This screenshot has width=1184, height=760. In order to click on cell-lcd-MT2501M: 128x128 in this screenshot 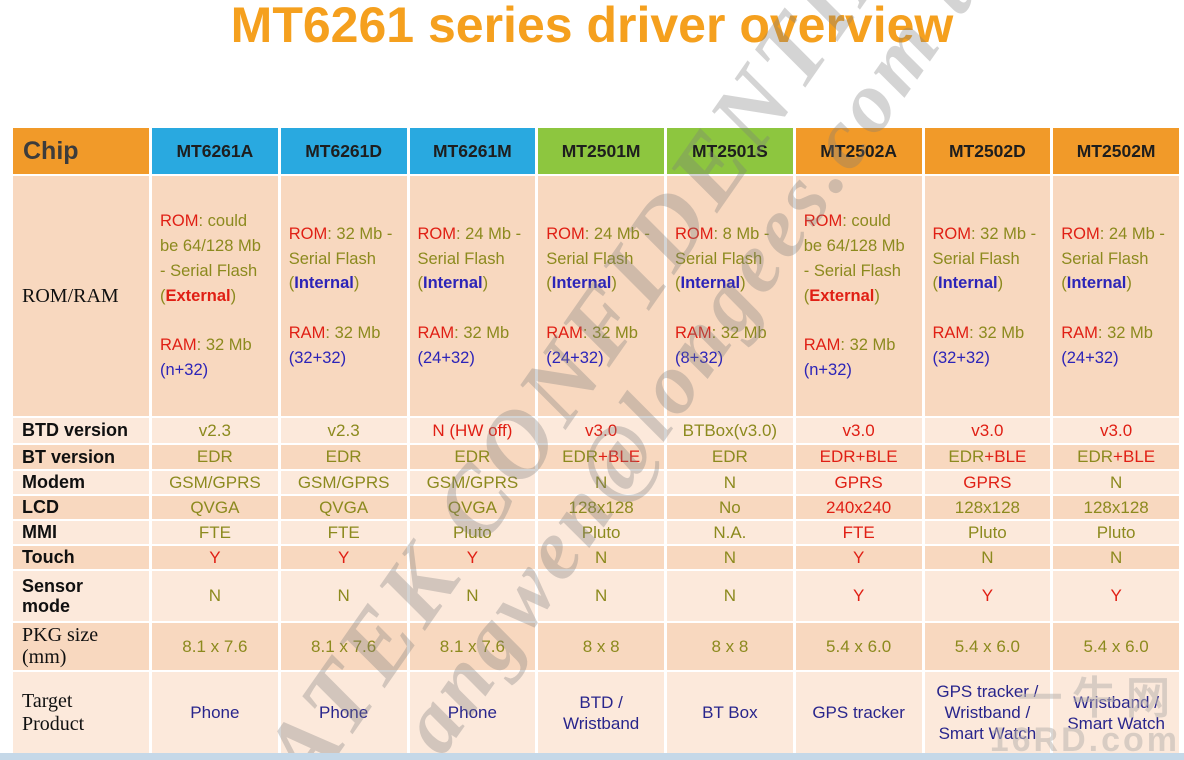, I will do `click(601, 507)`.